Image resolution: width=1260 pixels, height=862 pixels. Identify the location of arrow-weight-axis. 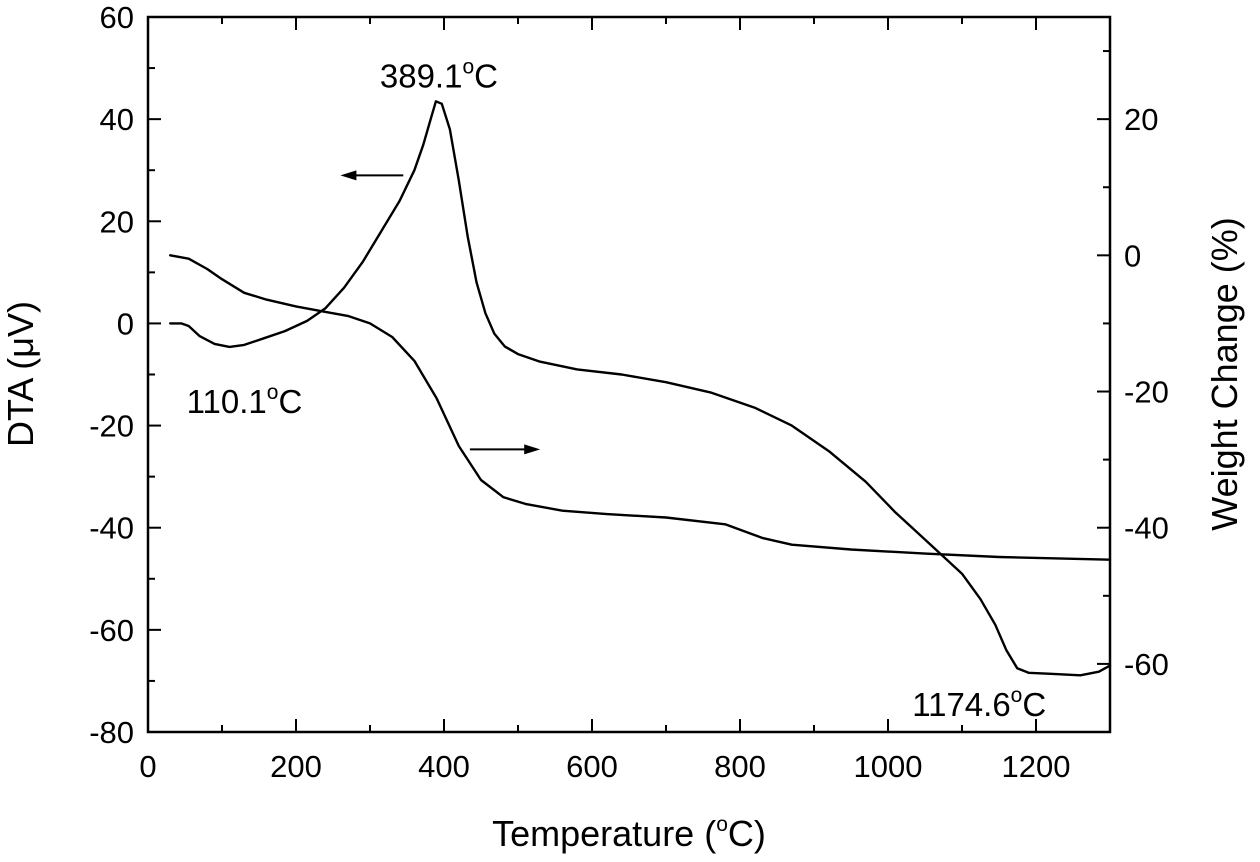
(505, 449).